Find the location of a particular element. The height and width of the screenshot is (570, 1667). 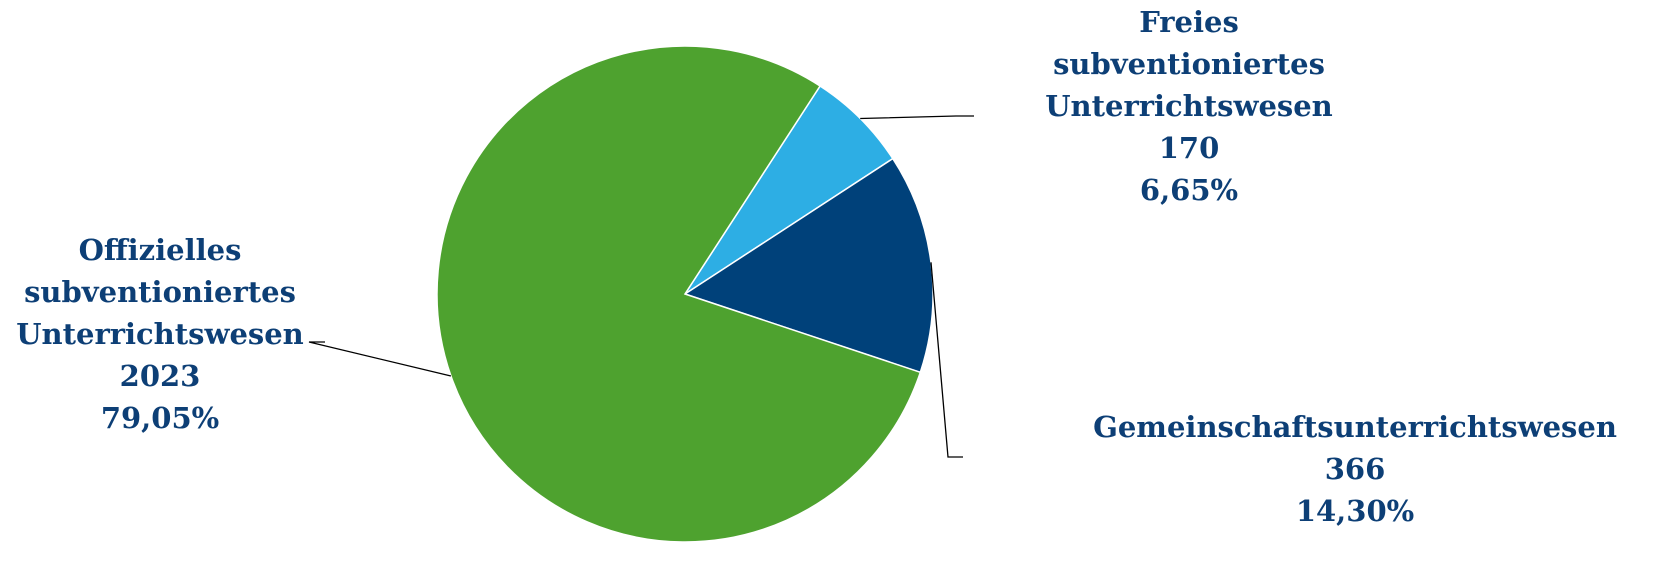

slice-value-label: 2023 is located at coordinates (160, 376).